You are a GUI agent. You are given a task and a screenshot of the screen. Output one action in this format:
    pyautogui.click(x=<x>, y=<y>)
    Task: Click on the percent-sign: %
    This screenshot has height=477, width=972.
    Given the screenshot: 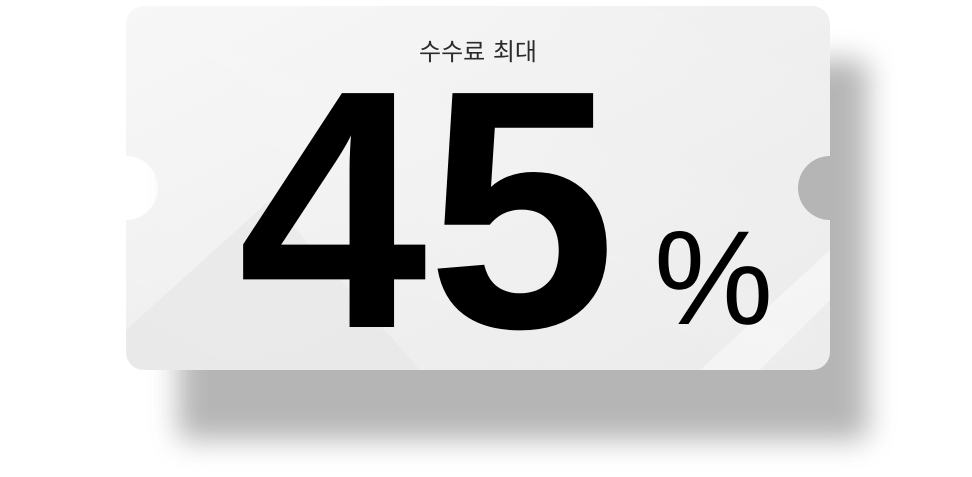 What is the action you would take?
    pyautogui.click(x=714, y=278)
    